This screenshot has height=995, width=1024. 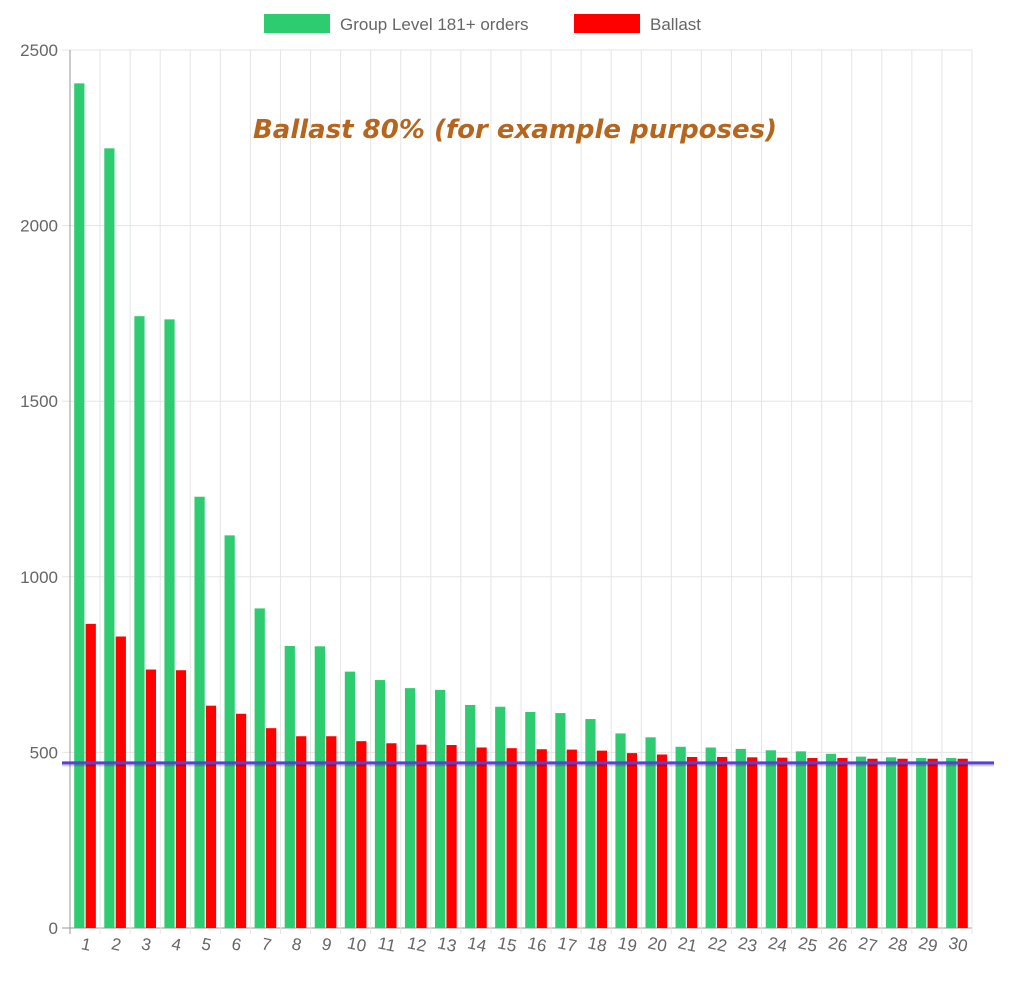 What do you see at coordinates (808, 944) in the screenshot?
I see `x-tick-label: 25` at bounding box center [808, 944].